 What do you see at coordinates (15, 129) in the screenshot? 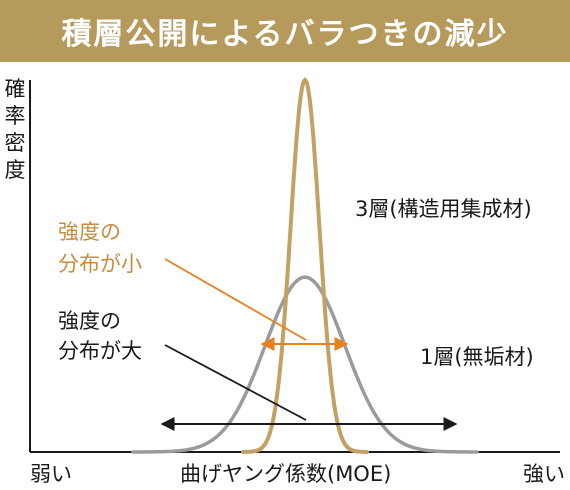
I see `y-axis-label: 確率密度` at bounding box center [15, 129].